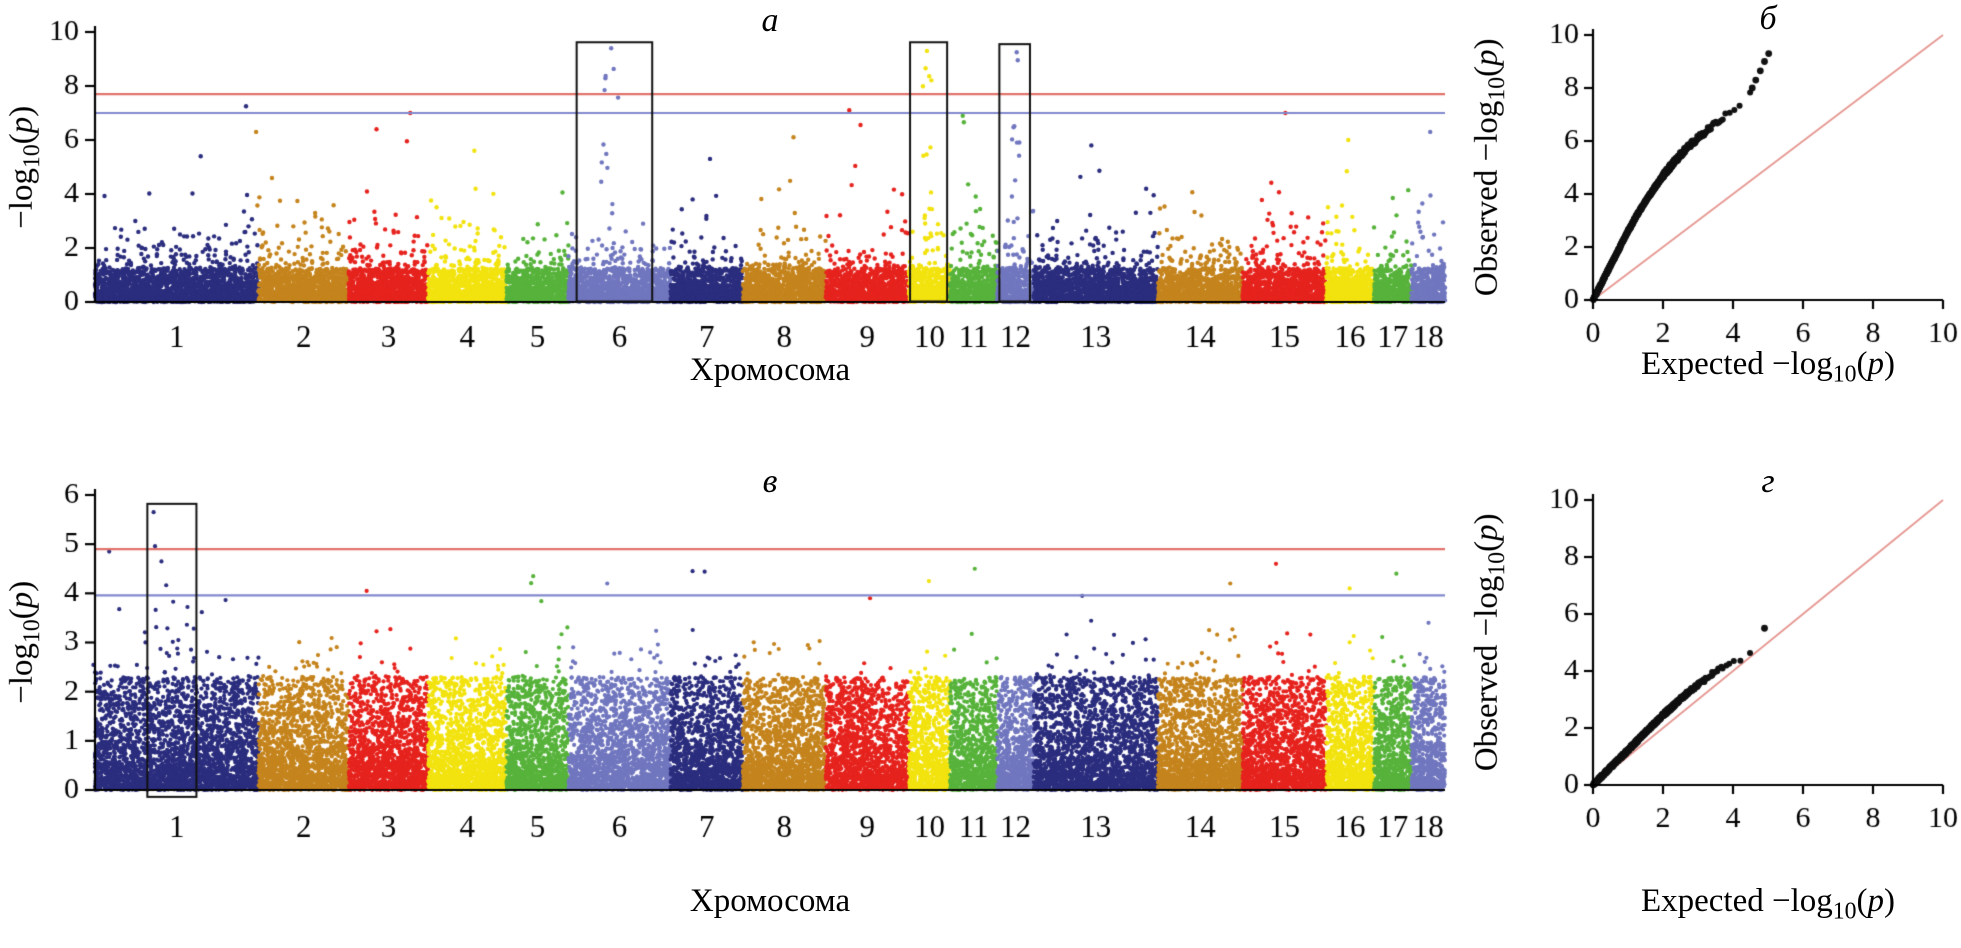  I want to click on x-axis-label-b: Expected −log10(p), so click(1768, 367).